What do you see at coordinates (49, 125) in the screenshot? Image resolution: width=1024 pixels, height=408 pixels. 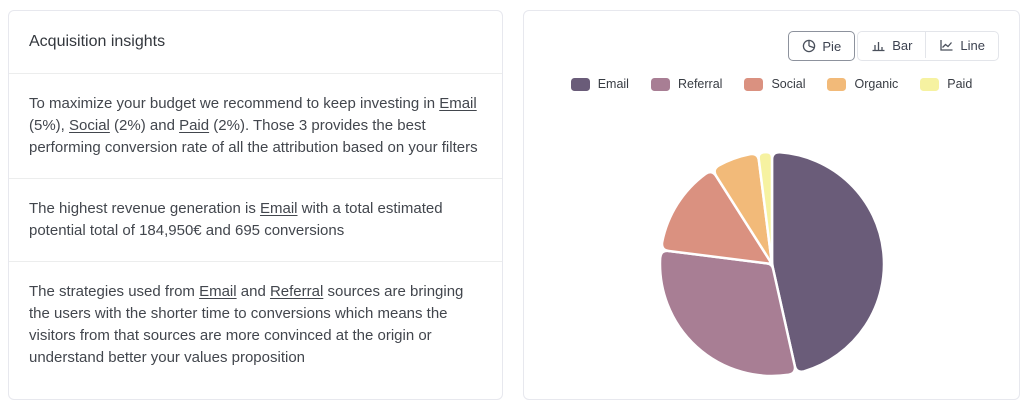 I see `insight-segment: (5%),` at bounding box center [49, 125].